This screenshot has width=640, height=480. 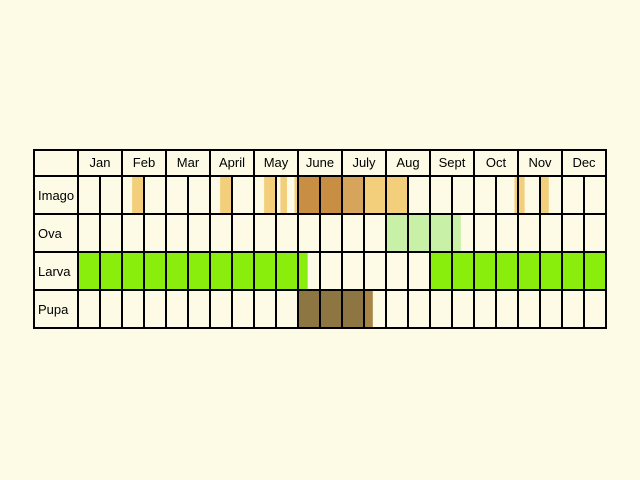 I want to click on month-label: Mar, so click(x=188, y=162).